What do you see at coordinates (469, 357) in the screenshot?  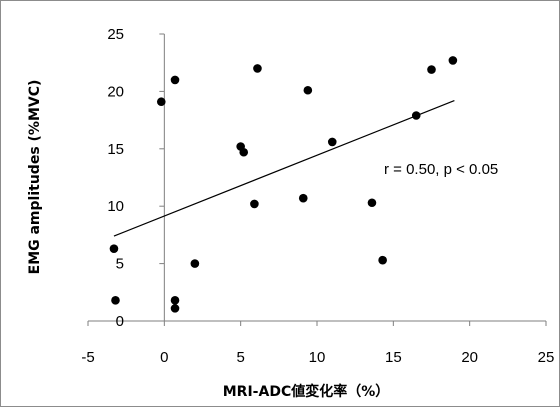 I see `x-tick-label: 20` at bounding box center [469, 357].